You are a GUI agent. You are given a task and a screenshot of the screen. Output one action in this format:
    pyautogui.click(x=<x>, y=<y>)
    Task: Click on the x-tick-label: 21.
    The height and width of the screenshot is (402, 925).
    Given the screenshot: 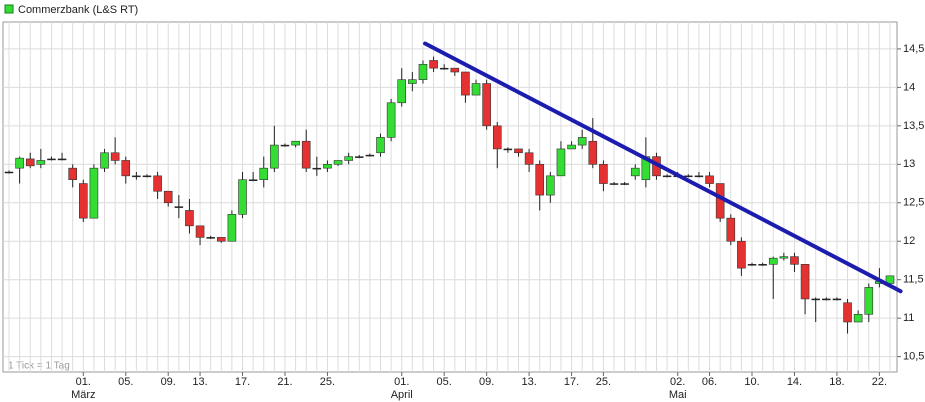 What is the action you would take?
    pyautogui.click(x=284, y=382)
    